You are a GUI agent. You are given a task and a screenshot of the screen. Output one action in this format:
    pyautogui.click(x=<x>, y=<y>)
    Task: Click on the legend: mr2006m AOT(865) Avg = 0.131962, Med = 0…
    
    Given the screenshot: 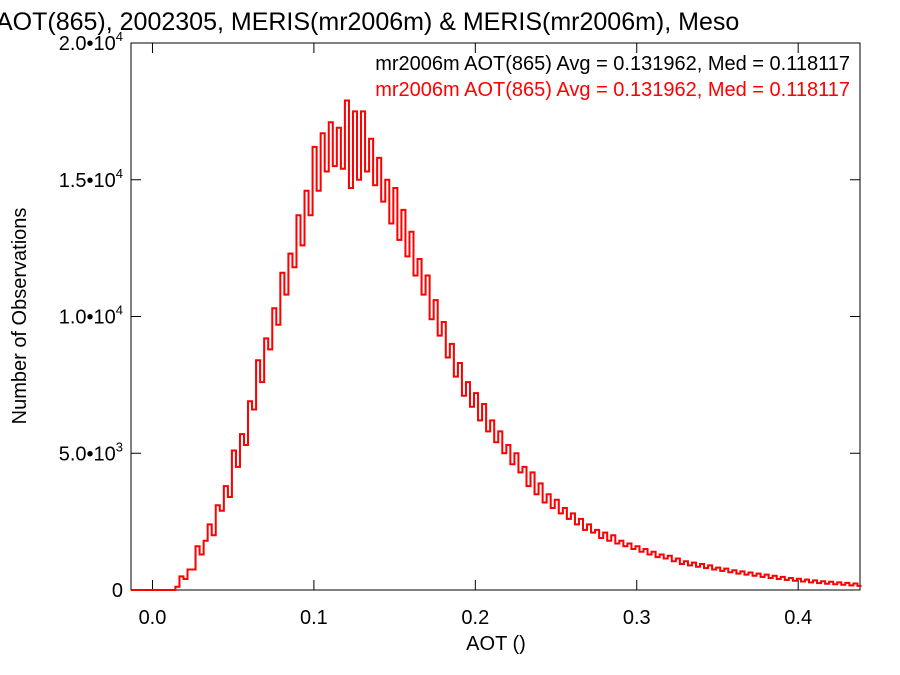 What is the action you would take?
    pyautogui.click(x=612, y=77)
    